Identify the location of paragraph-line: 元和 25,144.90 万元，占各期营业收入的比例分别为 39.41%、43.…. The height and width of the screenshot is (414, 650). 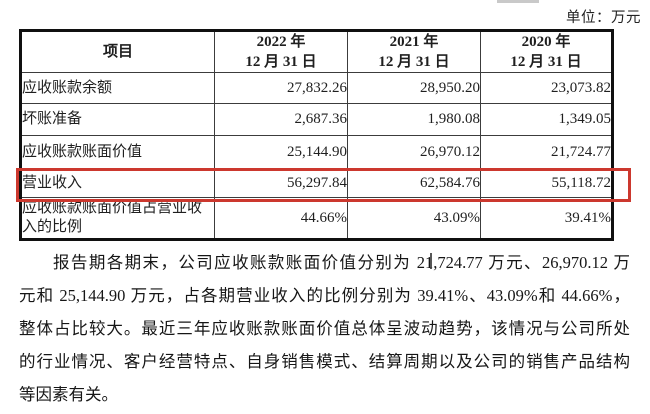
(324, 295).